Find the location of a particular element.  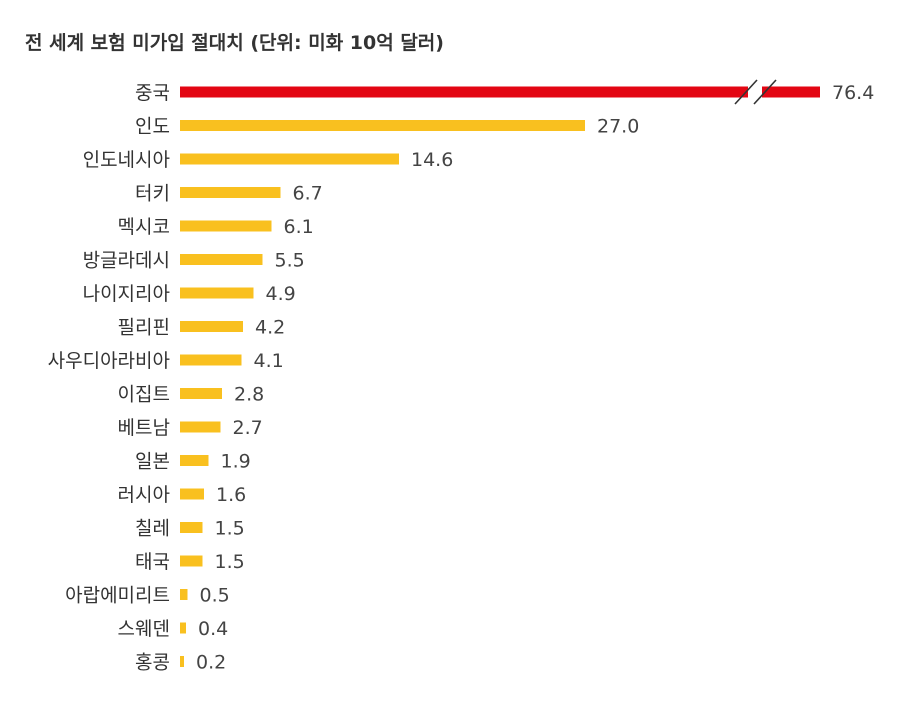

category-label: 이집트 is located at coordinates (144, 395).